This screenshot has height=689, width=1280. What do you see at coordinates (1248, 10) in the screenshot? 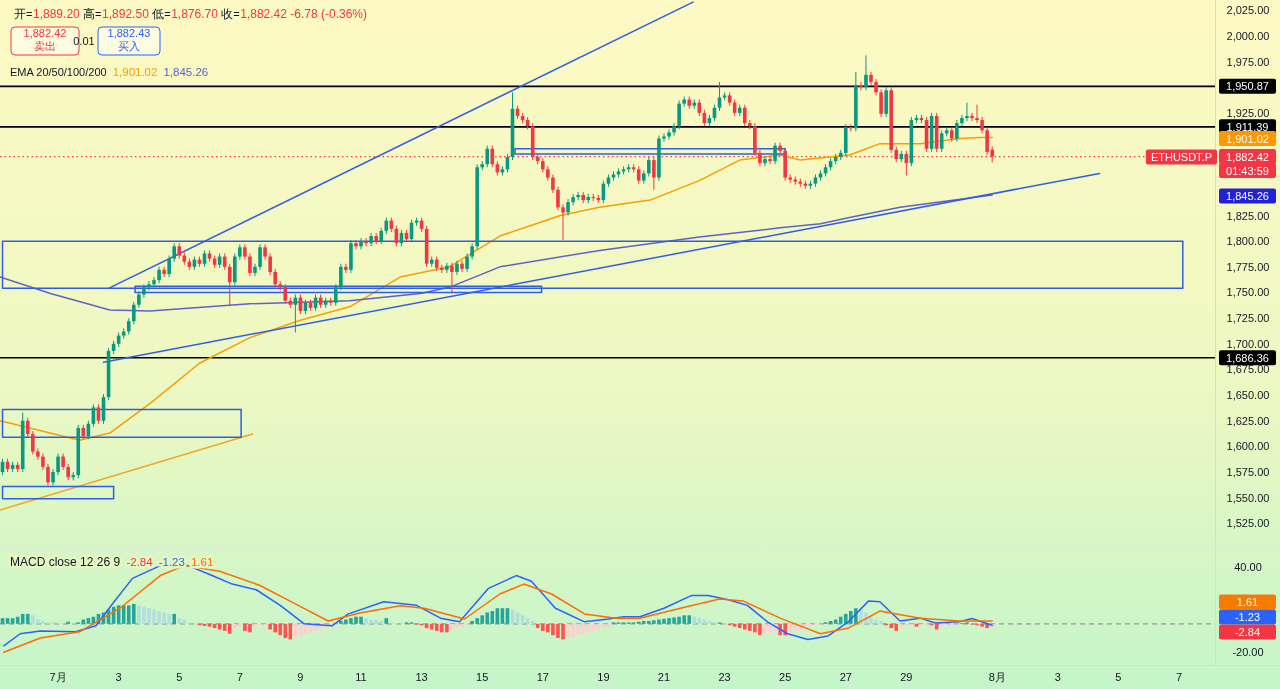
I see `y-tick-label: 2,025.00` at bounding box center [1248, 10].